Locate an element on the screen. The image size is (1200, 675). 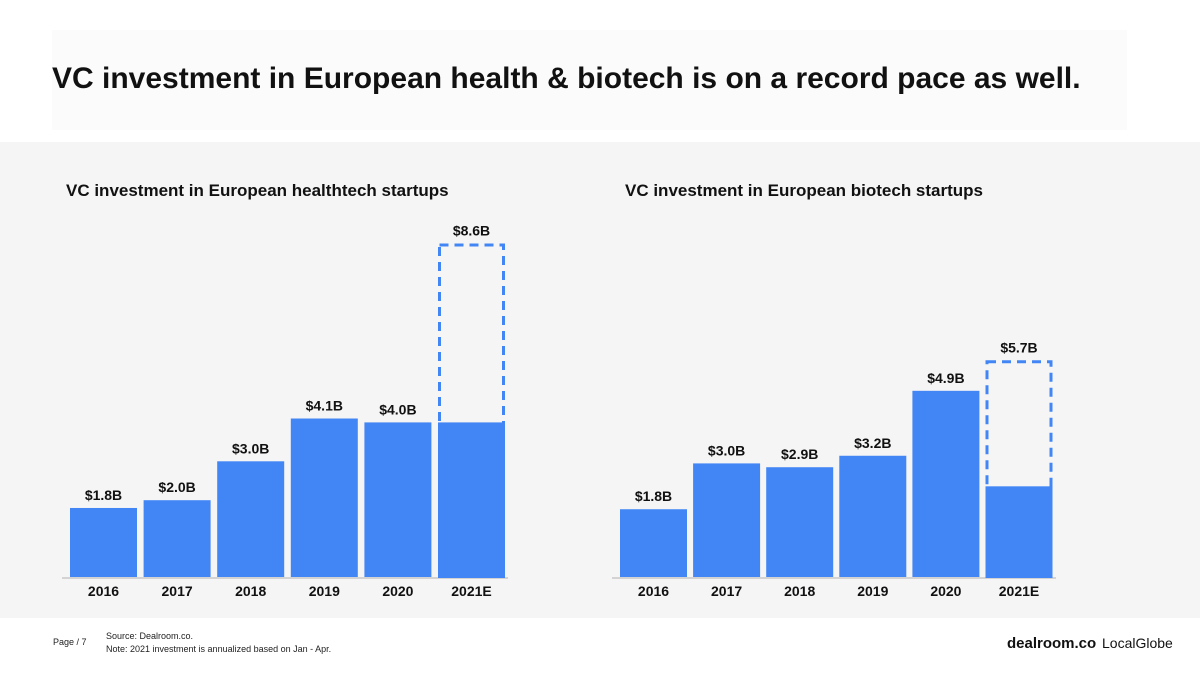
biotech-bar-2021e-estimate is located at coordinates (1019, 469).